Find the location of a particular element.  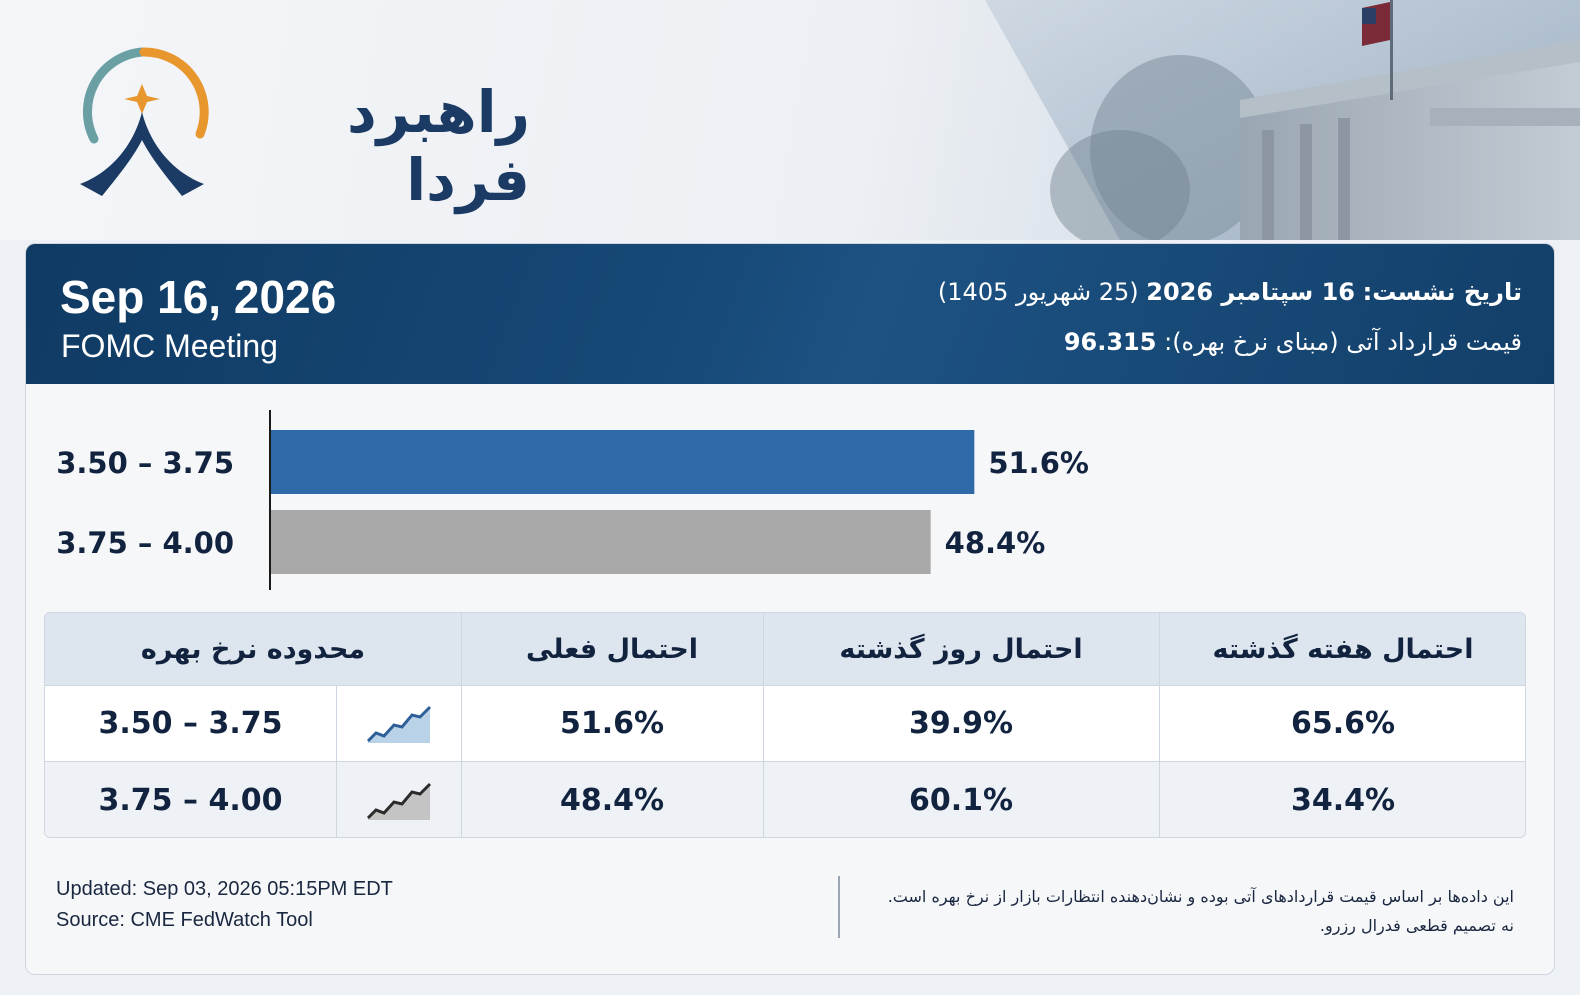

meeting-value: 16 سپتامبر 2026 is located at coordinates (1250, 292).